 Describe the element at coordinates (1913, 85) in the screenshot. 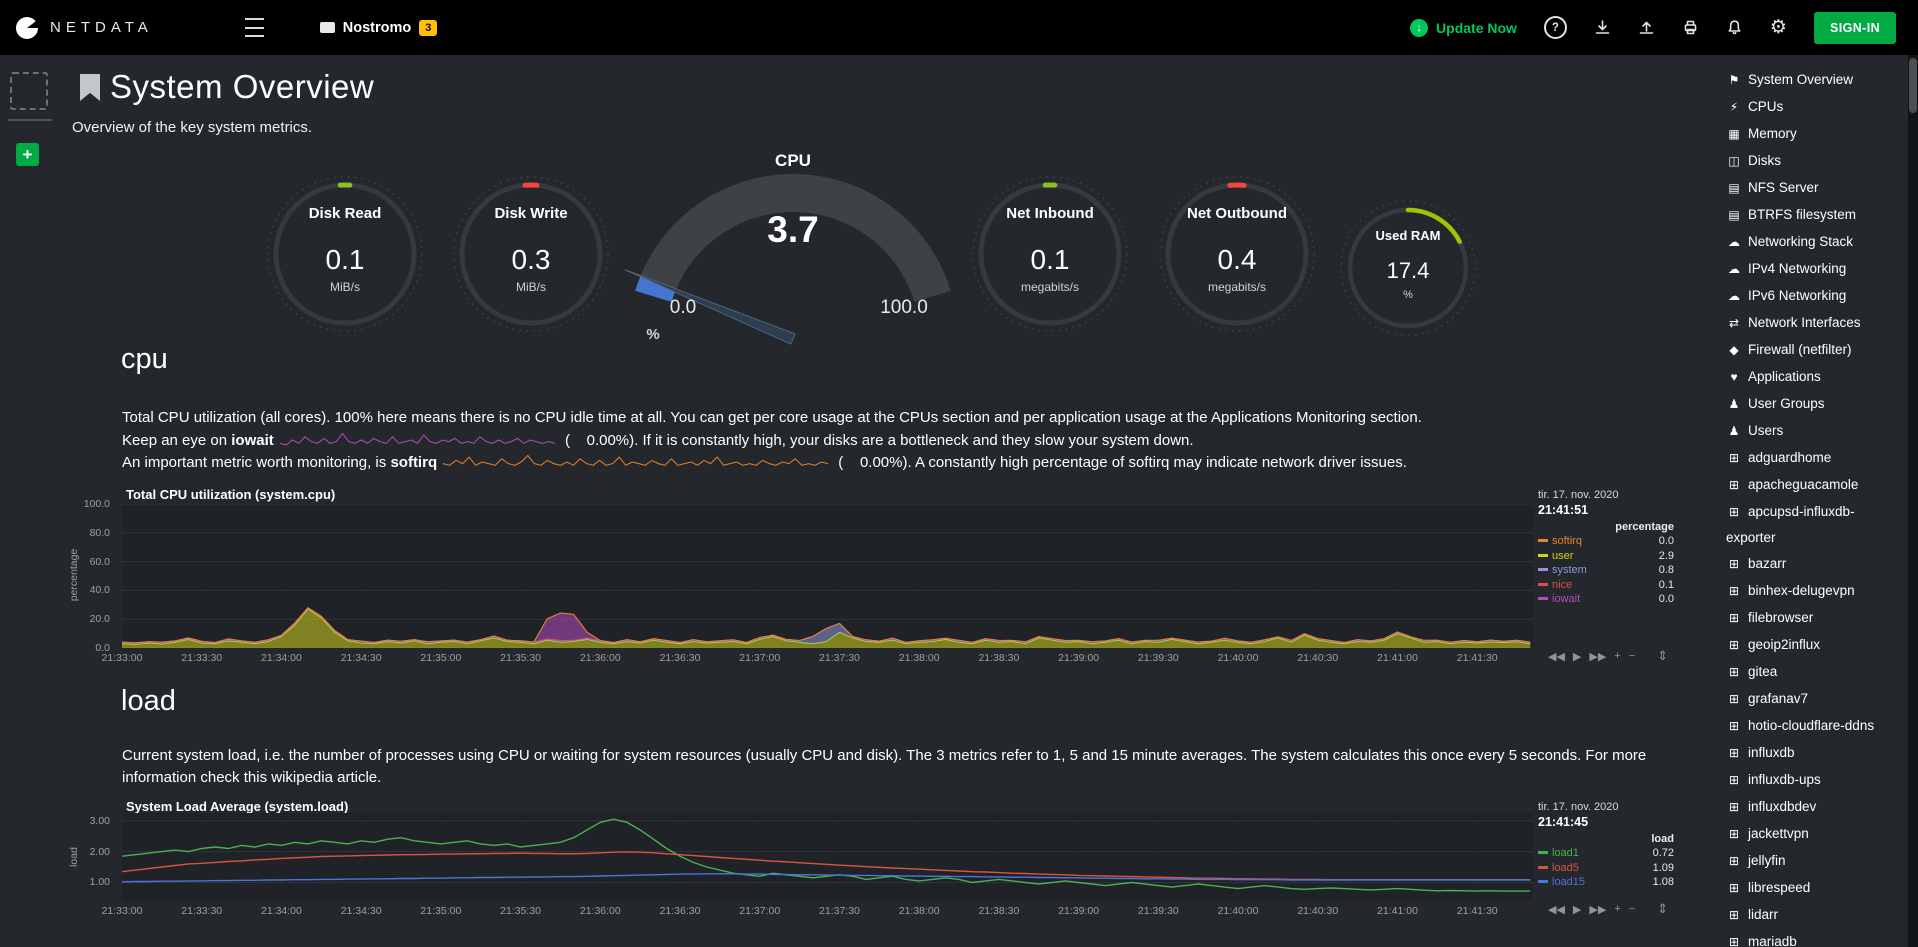

I see `scrollbar-thumb` at that location.